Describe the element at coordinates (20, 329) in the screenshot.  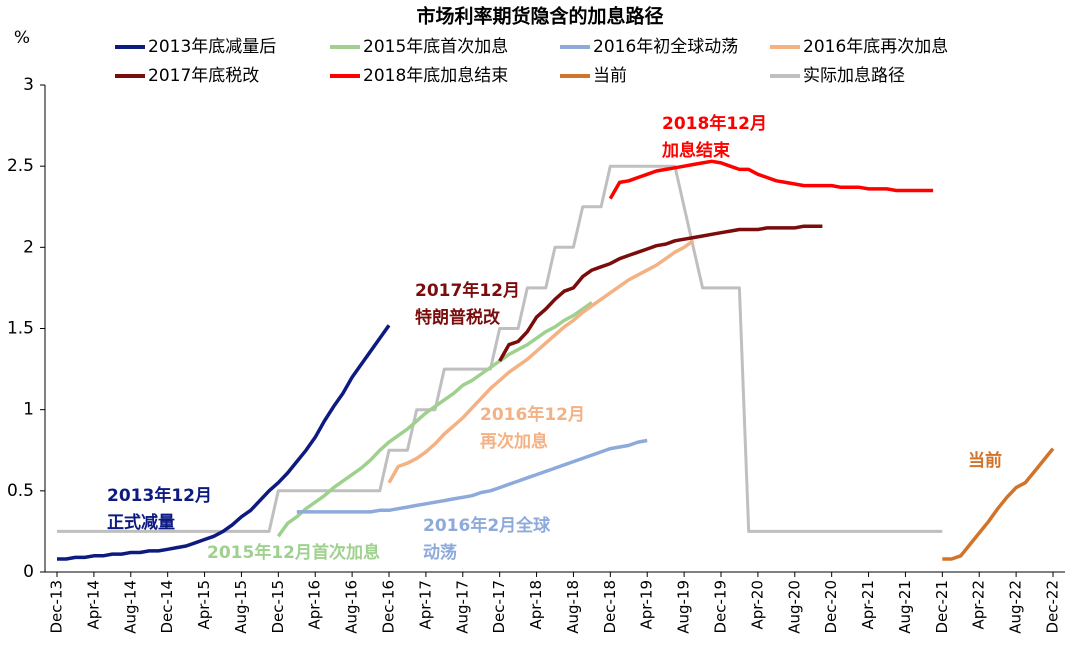
I see `y-tick-label: 1.5` at that location.